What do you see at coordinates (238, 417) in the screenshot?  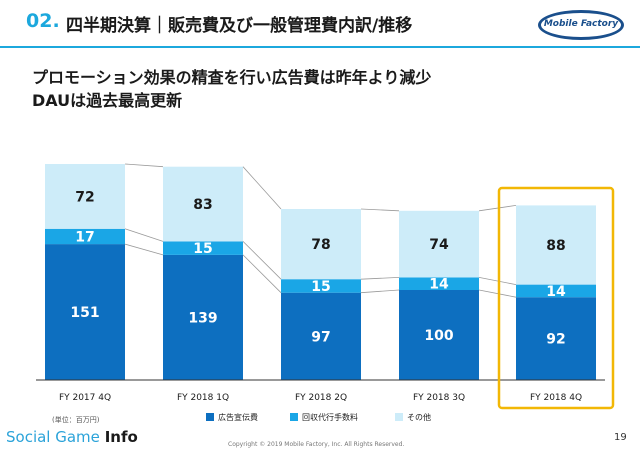 I see `legend-label-ad: 広告宣伝費` at bounding box center [238, 417].